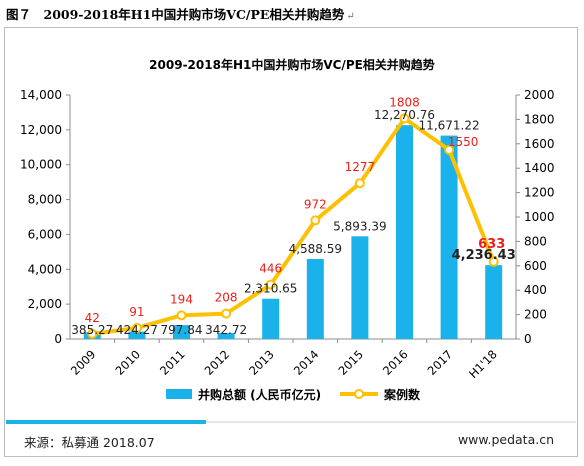 This screenshot has width=584, height=466. I want to click on bar-value-label: 385.27, so click(92, 330).